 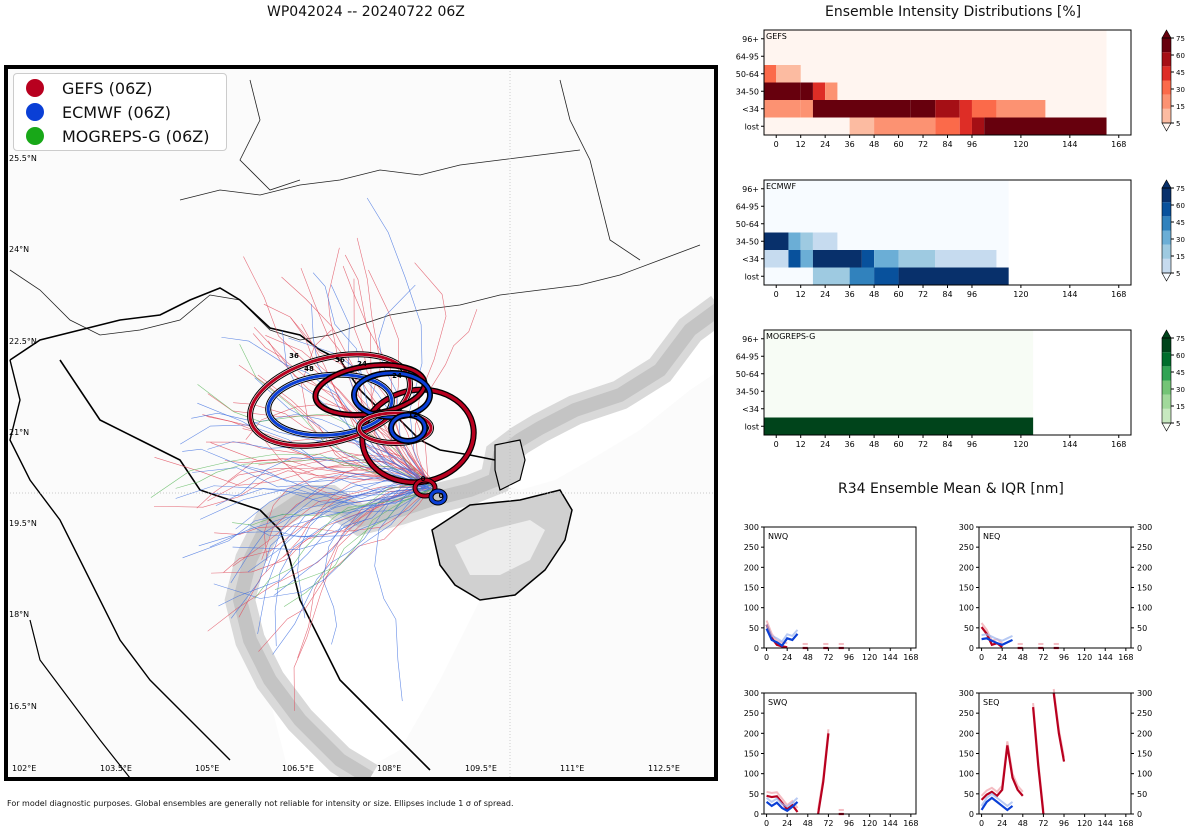 I want to click on r34-quadrant-title: SEQ, so click(x=991, y=702).